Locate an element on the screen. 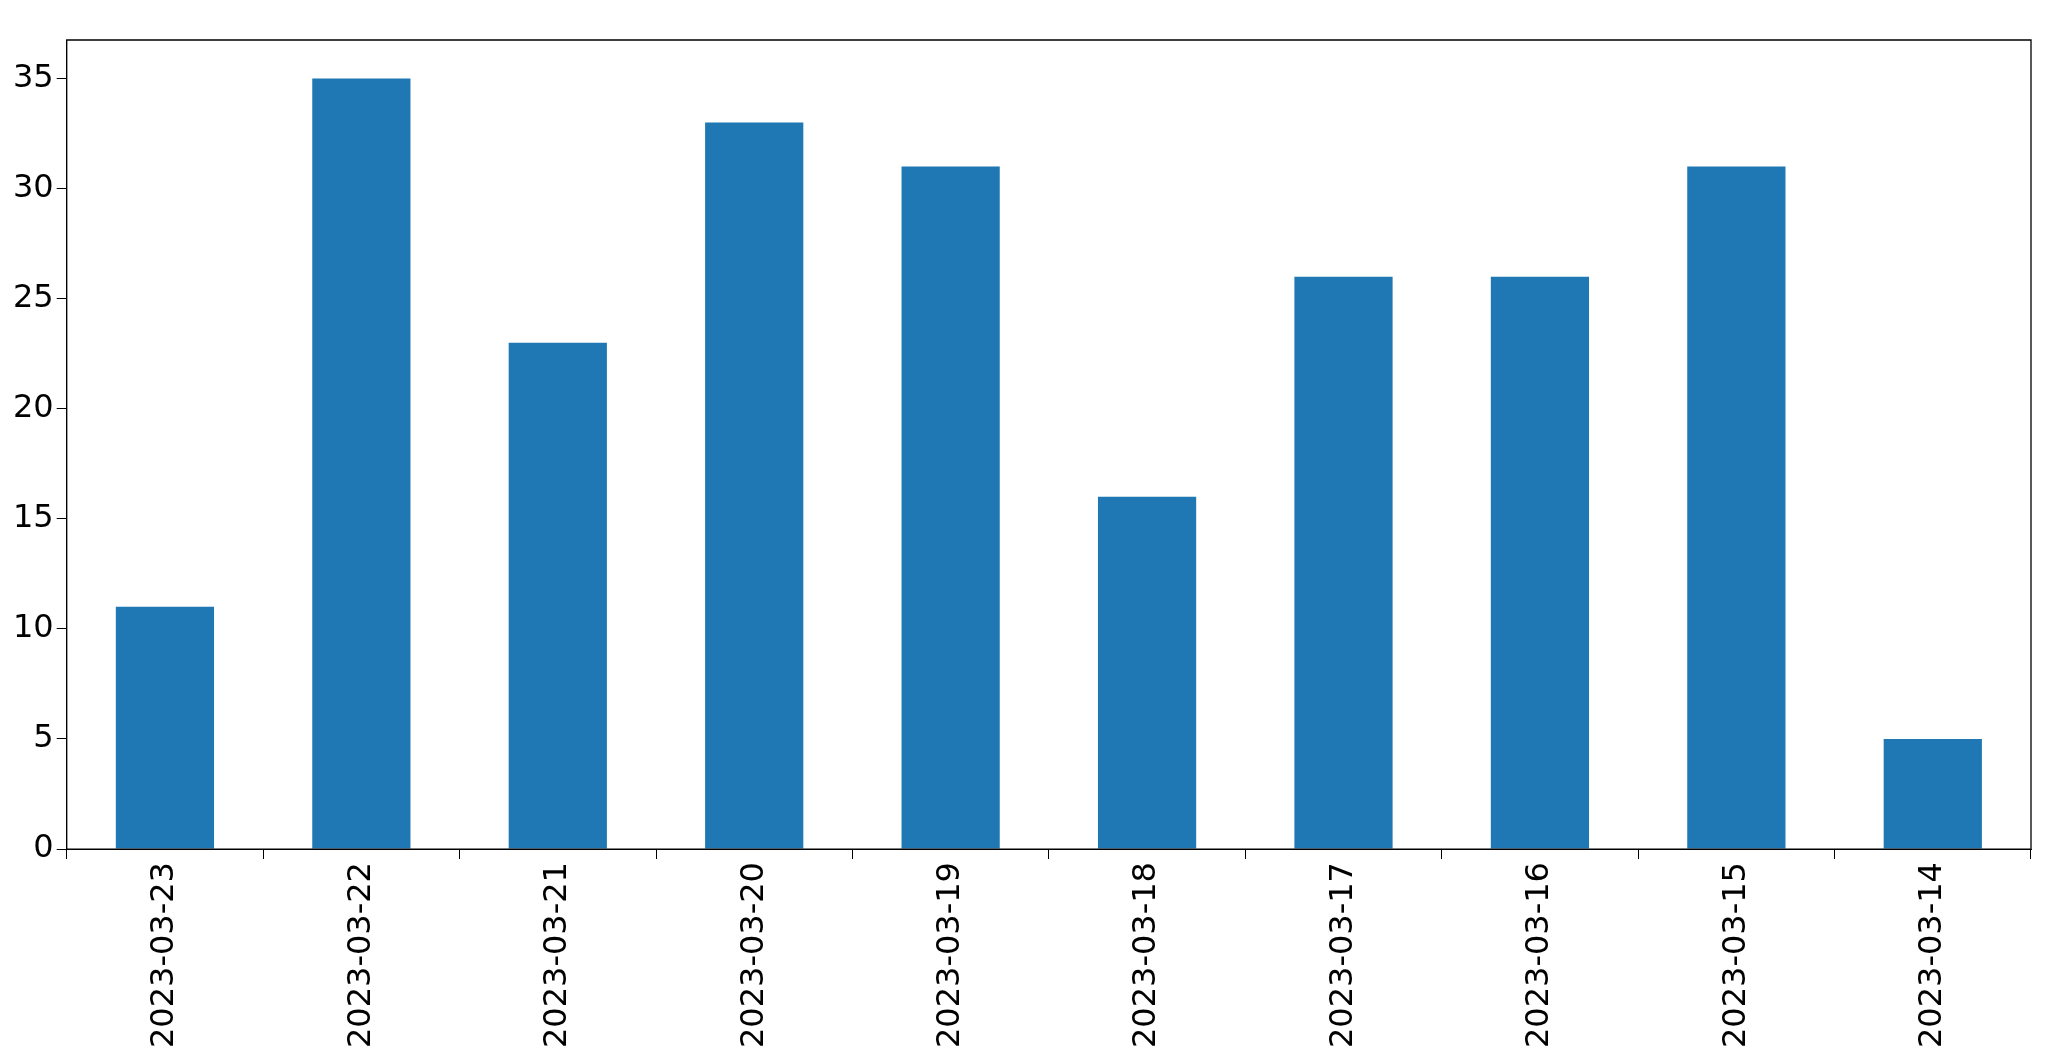 The height and width of the screenshot is (1061, 2071). y-tick-label: 35 is located at coordinates (33, 75).